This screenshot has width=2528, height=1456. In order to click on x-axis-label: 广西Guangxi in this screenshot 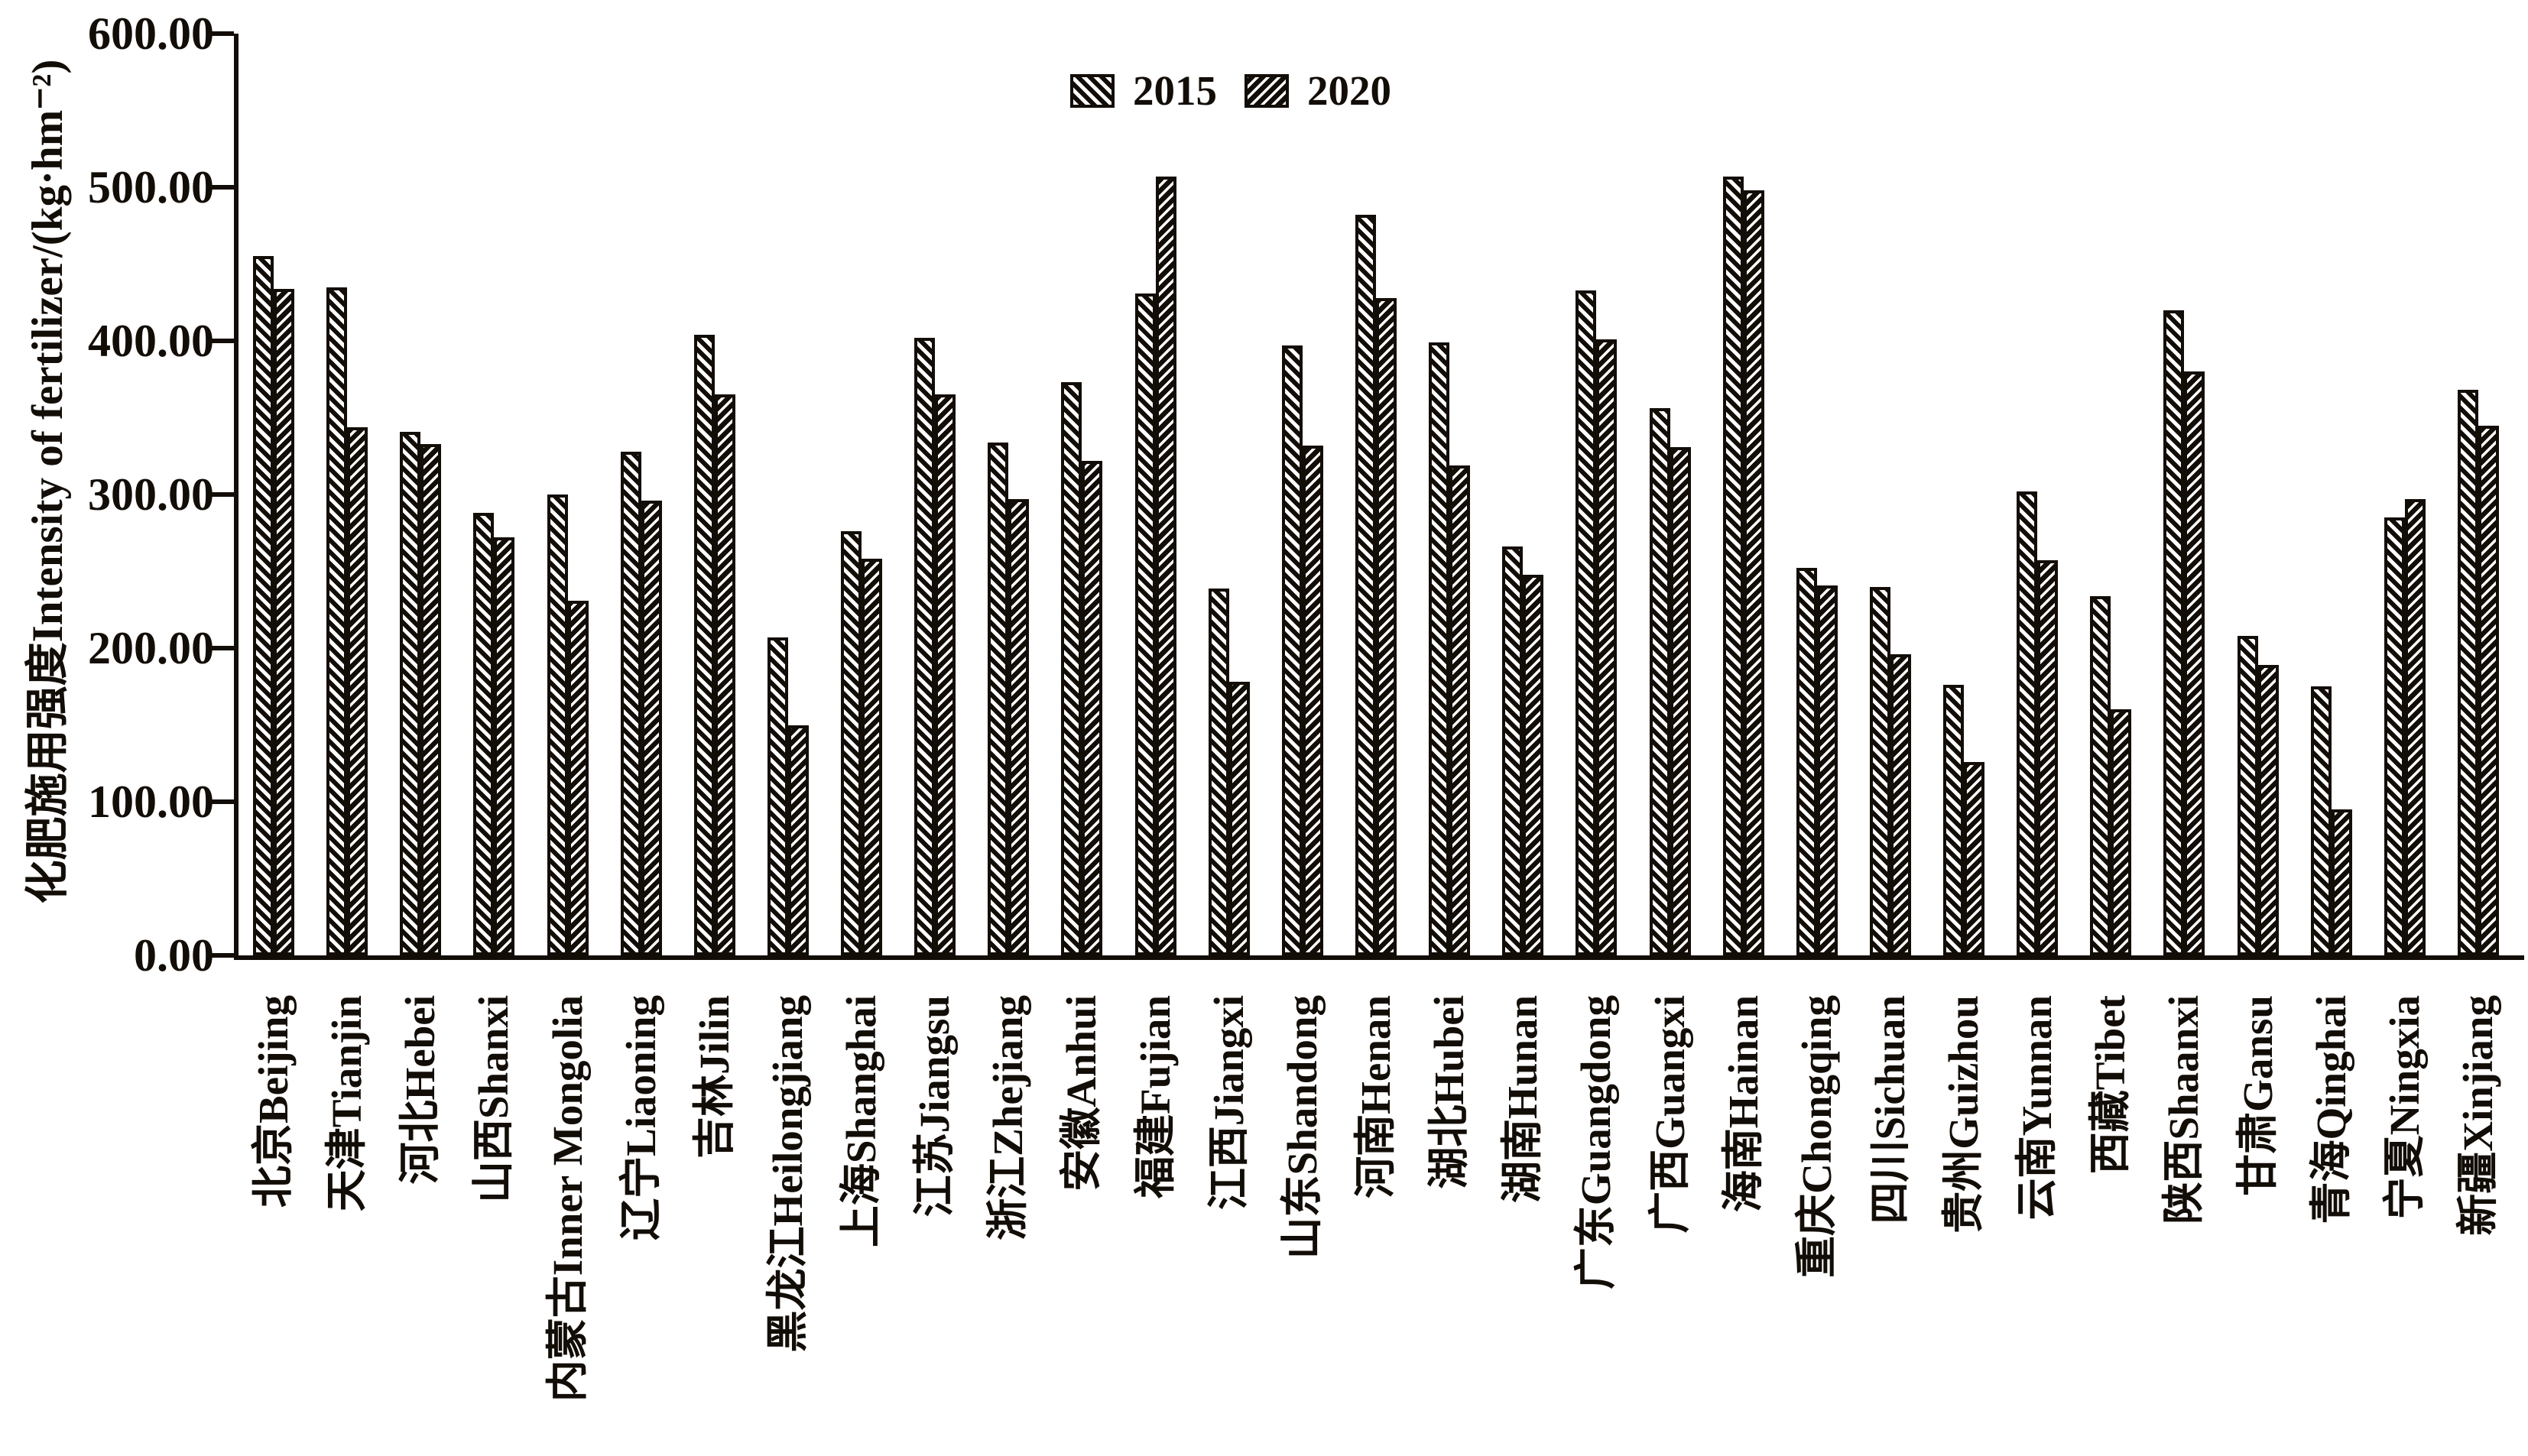, I will do `click(1669, 1114)`.